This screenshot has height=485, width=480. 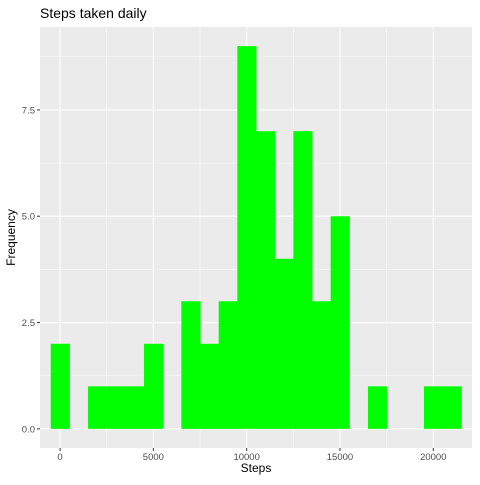 What do you see at coordinates (256, 468) in the screenshot?
I see `x-axis-label: Steps` at bounding box center [256, 468].